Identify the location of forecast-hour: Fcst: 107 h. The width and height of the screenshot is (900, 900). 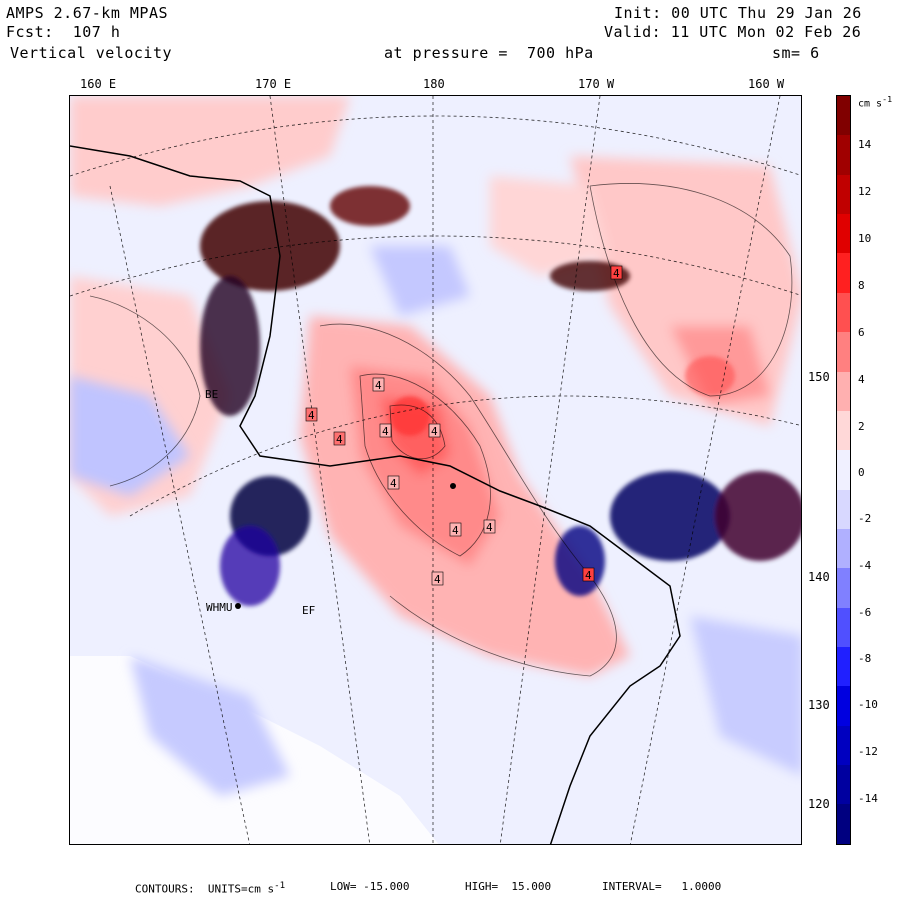
(63, 32).